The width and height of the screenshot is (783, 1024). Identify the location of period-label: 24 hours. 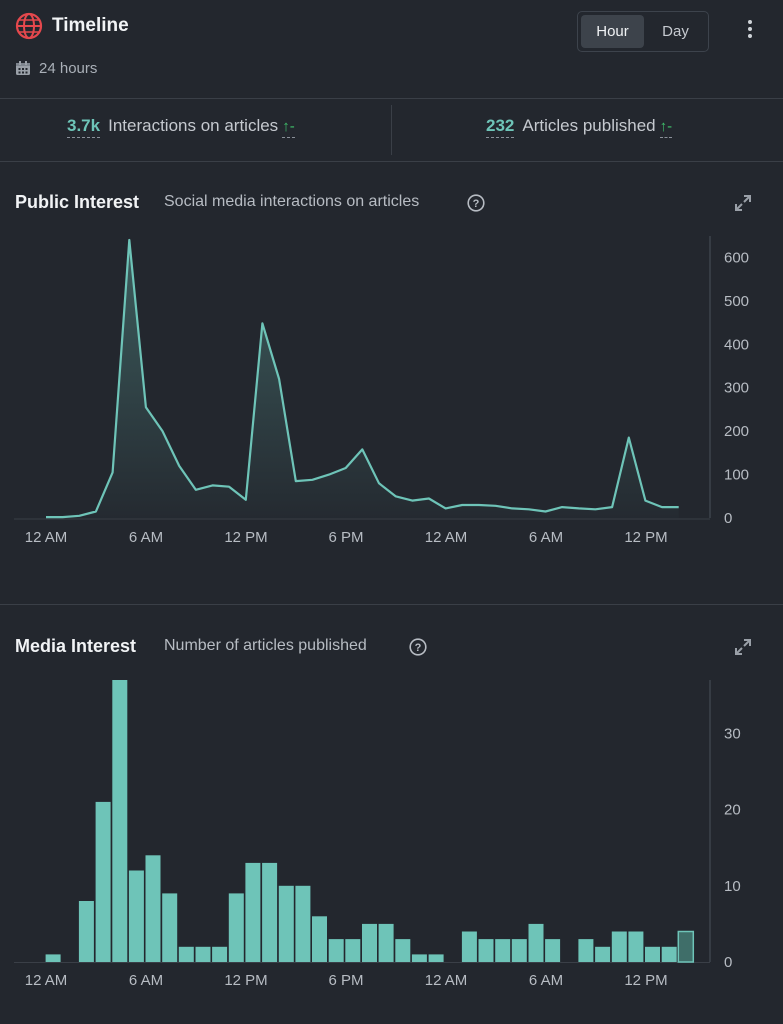
(68, 68).